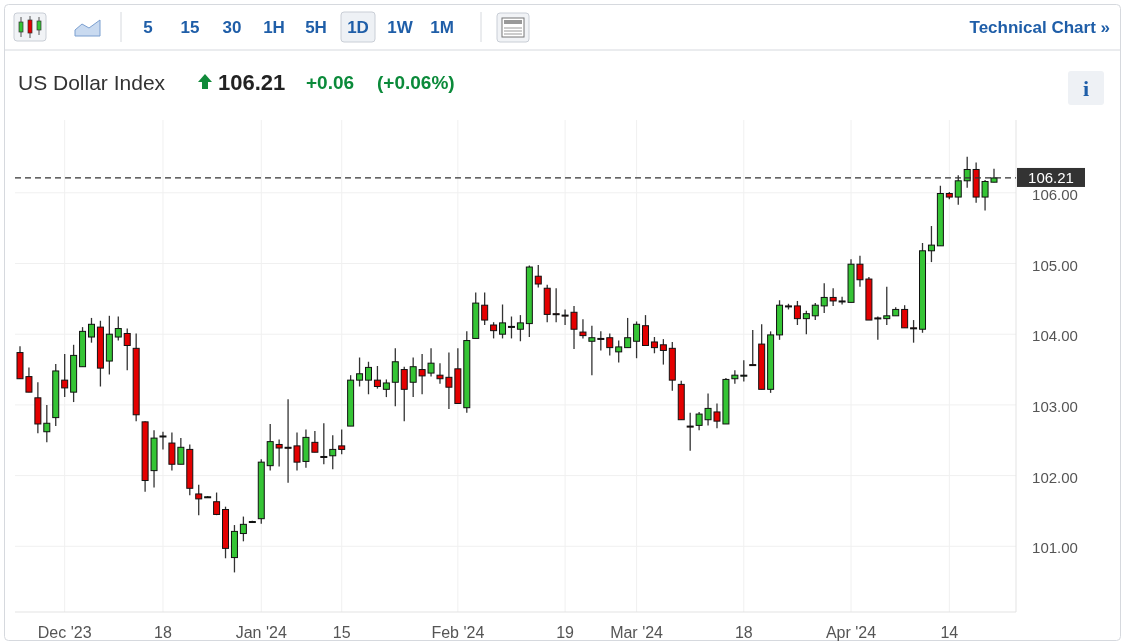  Describe the element at coordinates (232, 27) in the screenshot. I see `text: 30` at that location.